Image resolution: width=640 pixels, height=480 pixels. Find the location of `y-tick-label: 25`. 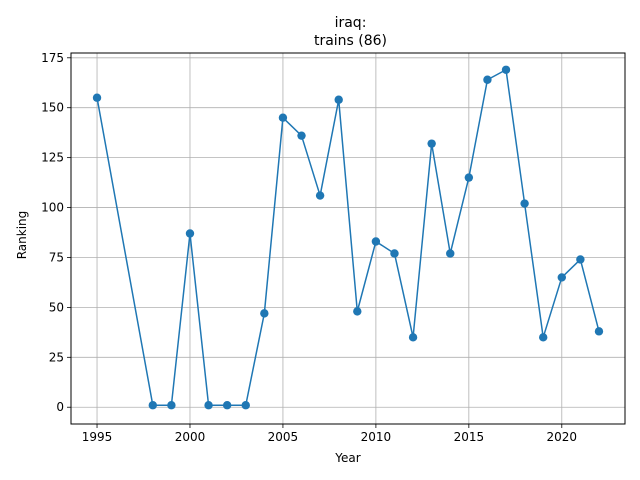

y-tick-label: 25 is located at coordinates (56, 357).